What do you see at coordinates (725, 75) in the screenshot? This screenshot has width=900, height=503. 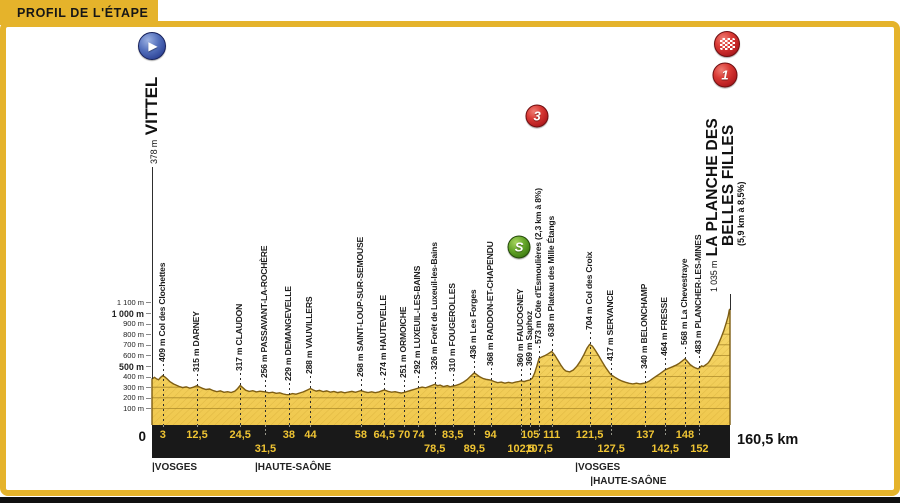 I see `category-1-climb-icon: 1` at bounding box center [725, 75].